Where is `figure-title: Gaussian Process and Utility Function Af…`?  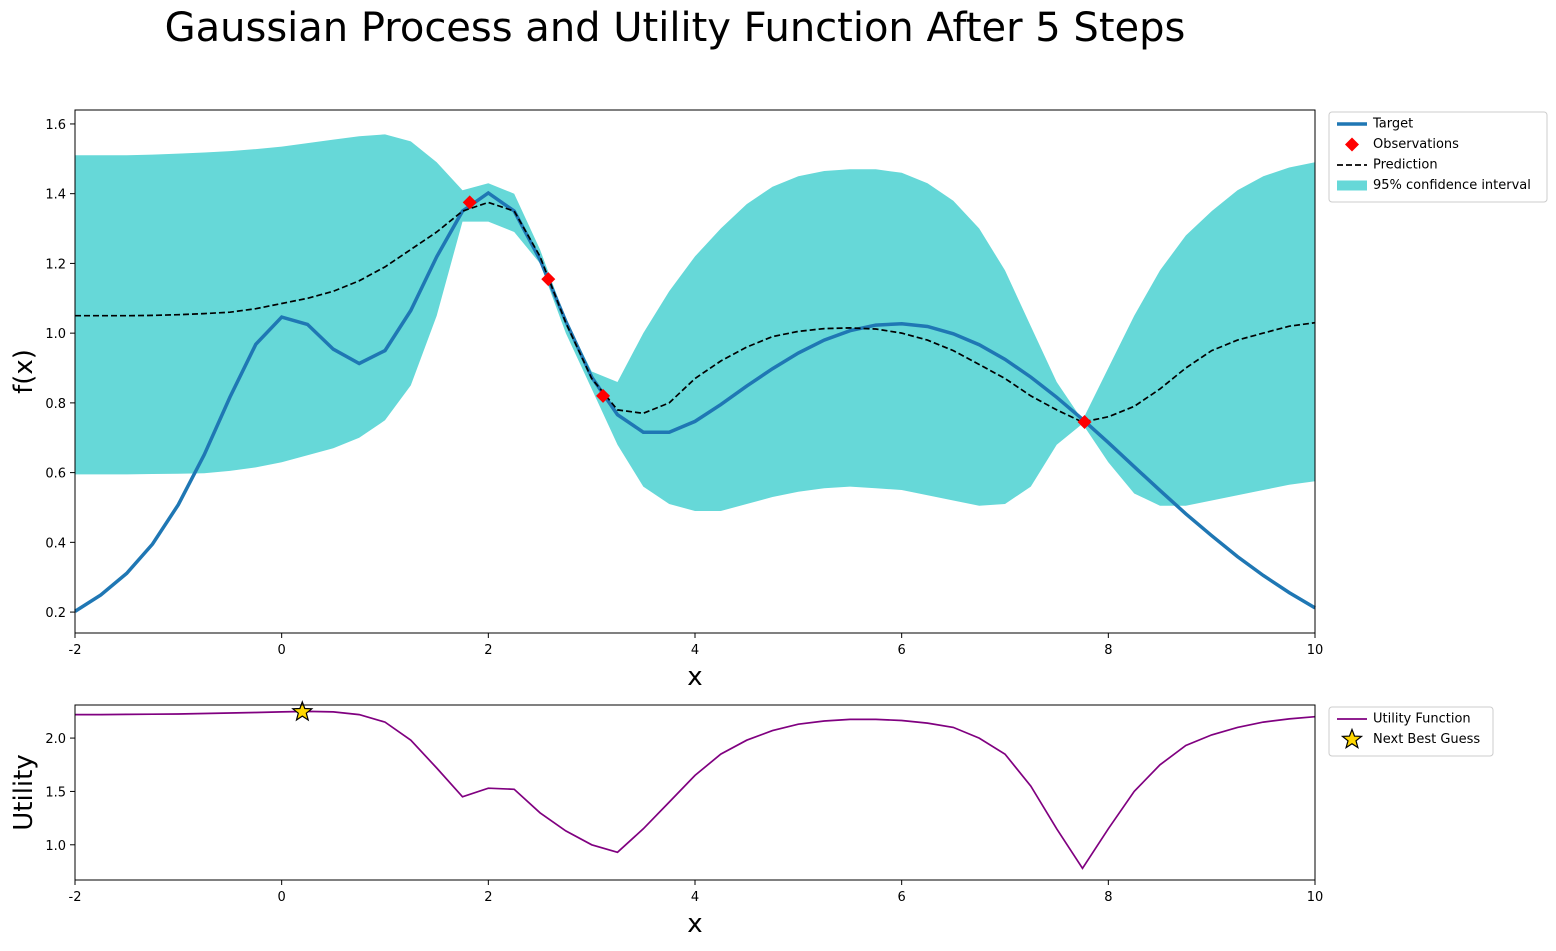
figure-title: Gaussian Process and Utility Function Af… is located at coordinates (675, 28).